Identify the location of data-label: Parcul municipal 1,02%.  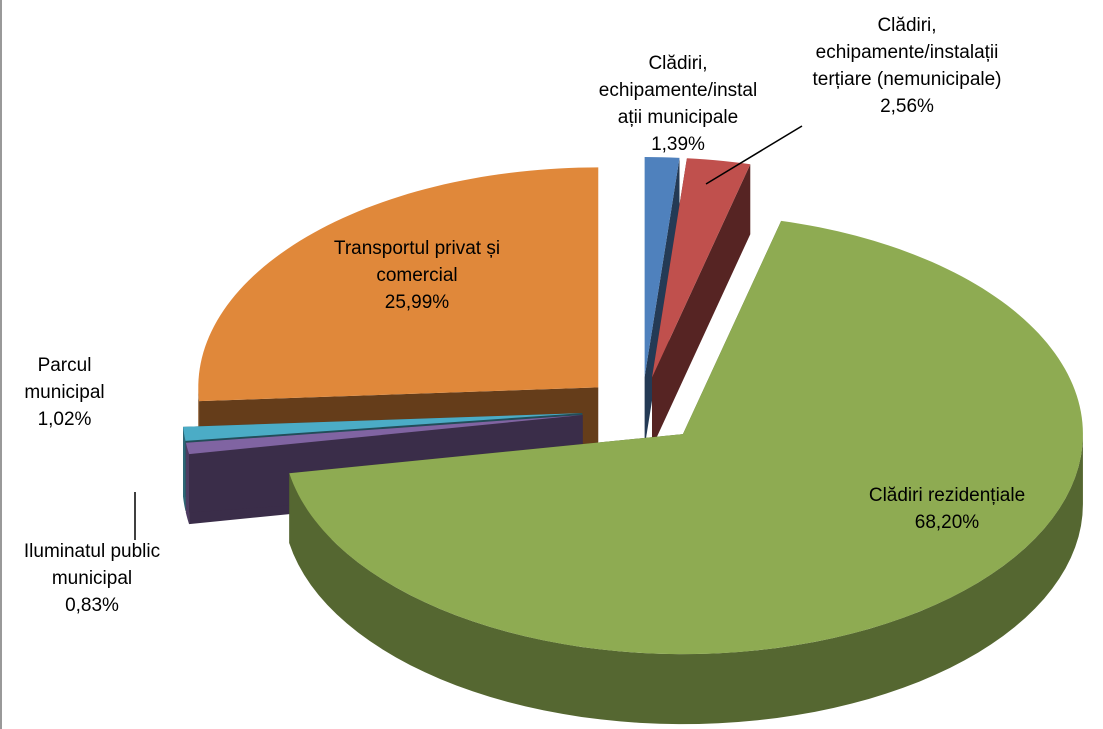
(64, 392).